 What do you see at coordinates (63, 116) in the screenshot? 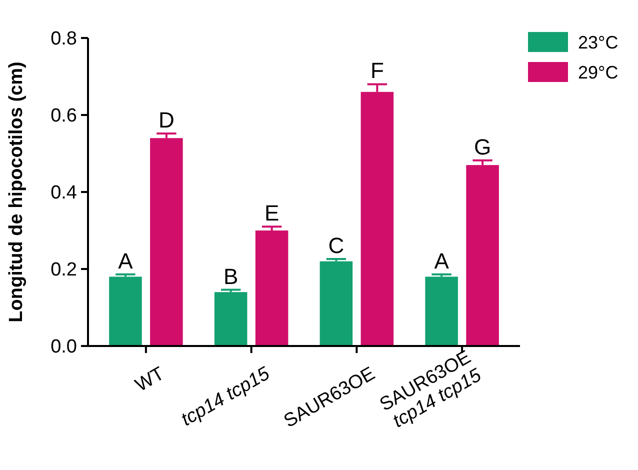
I see `y-tick-label: 0.6` at bounding box center [63, 116].